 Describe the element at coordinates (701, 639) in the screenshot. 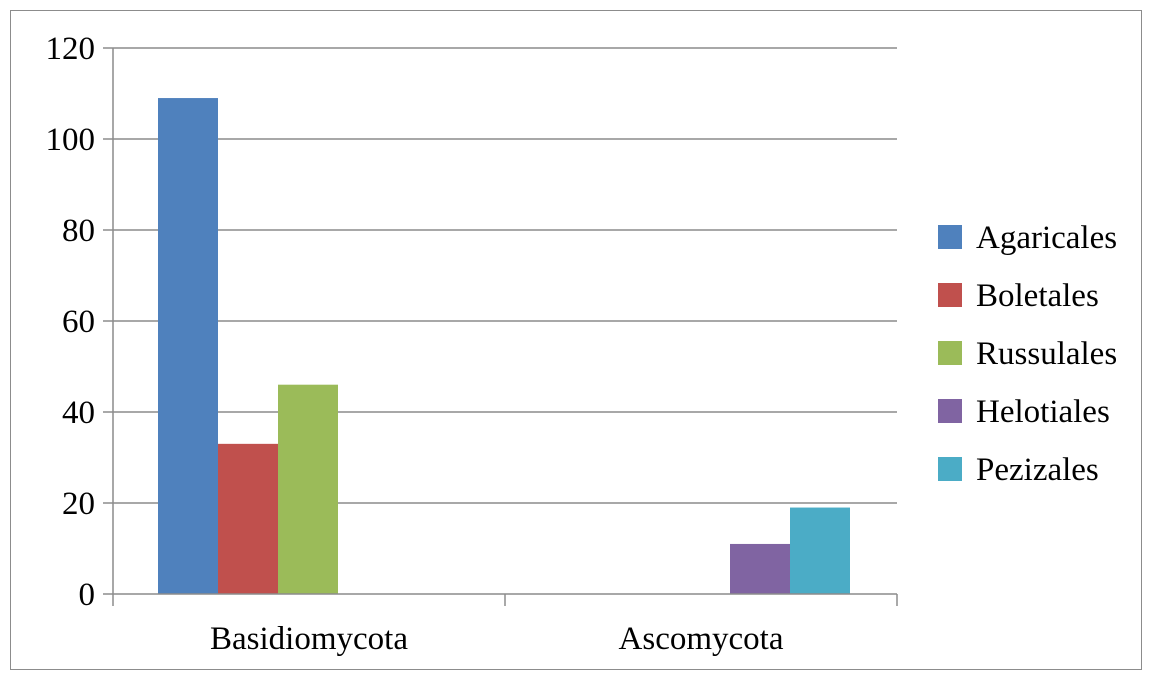

I see `x-tick-label: Ascomycota` at that location.